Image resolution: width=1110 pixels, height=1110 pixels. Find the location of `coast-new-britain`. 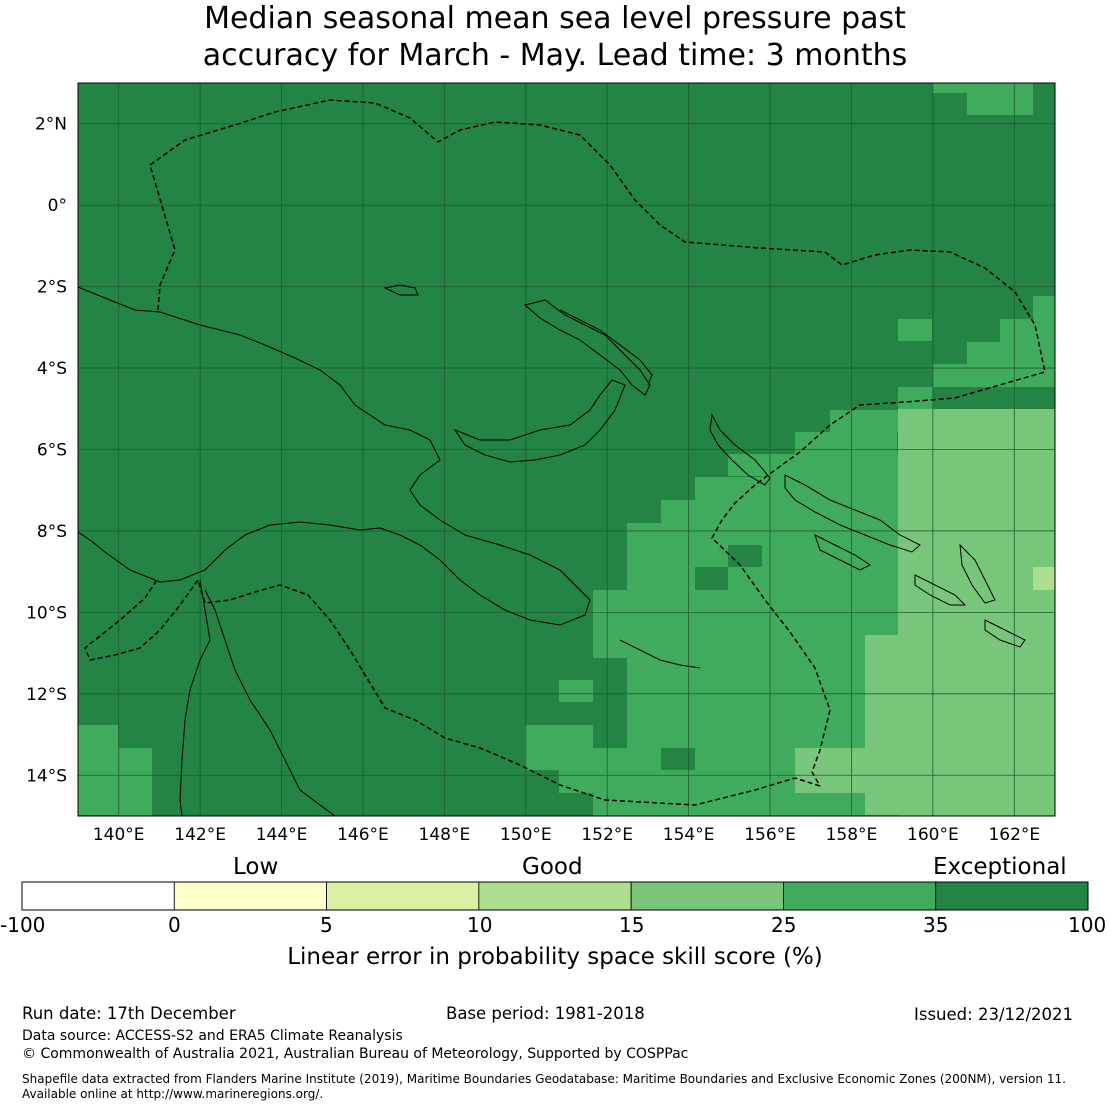

coast-new-britain is located at coordinates (587, 347).